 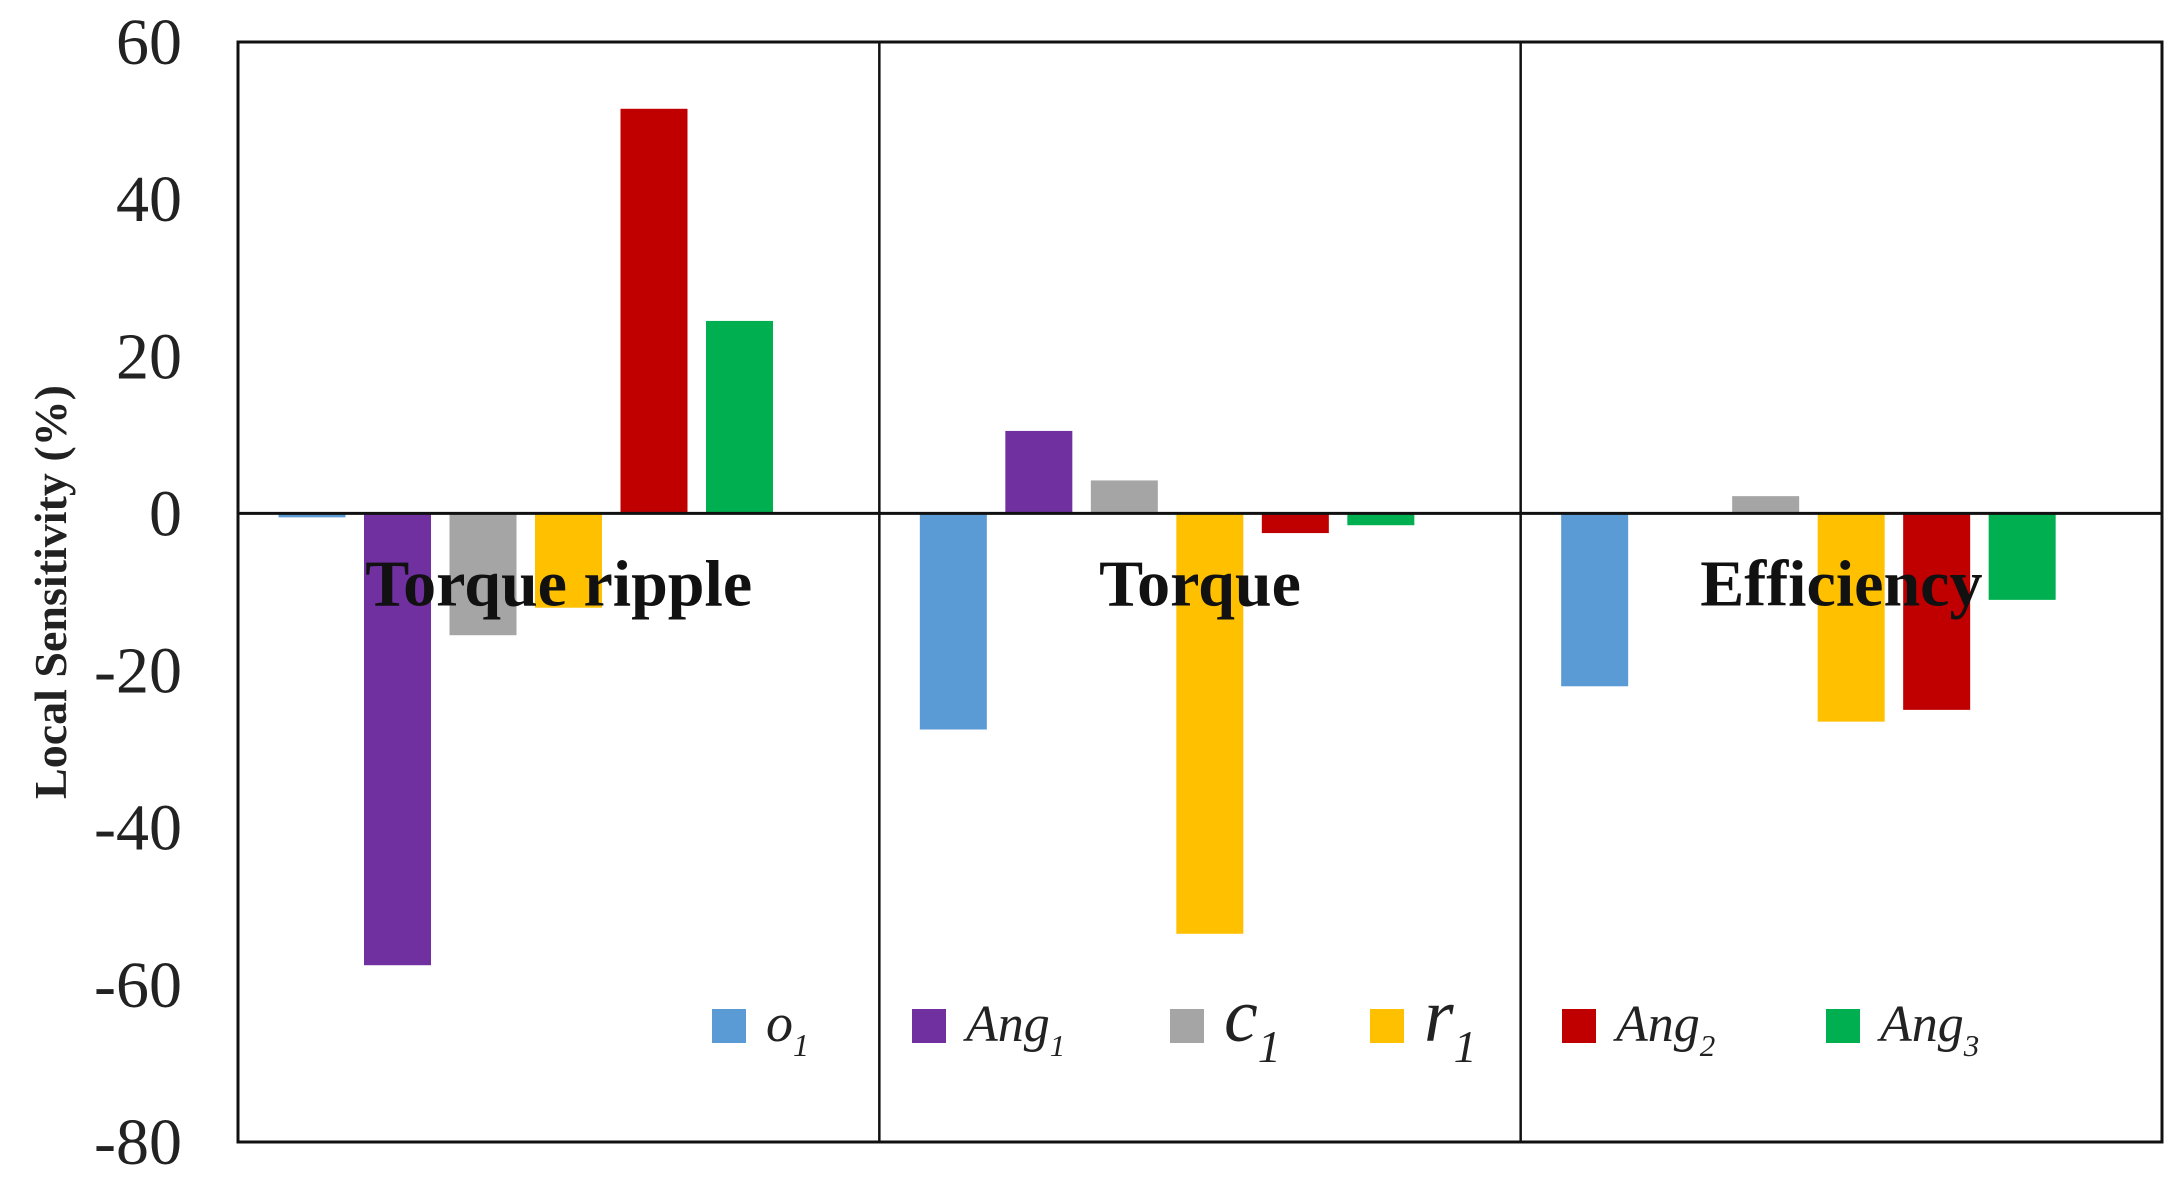 I want to click on legend: o1 Ang1 c1 r1 Ang2 Ang3, so click(x=1345, y=1023).